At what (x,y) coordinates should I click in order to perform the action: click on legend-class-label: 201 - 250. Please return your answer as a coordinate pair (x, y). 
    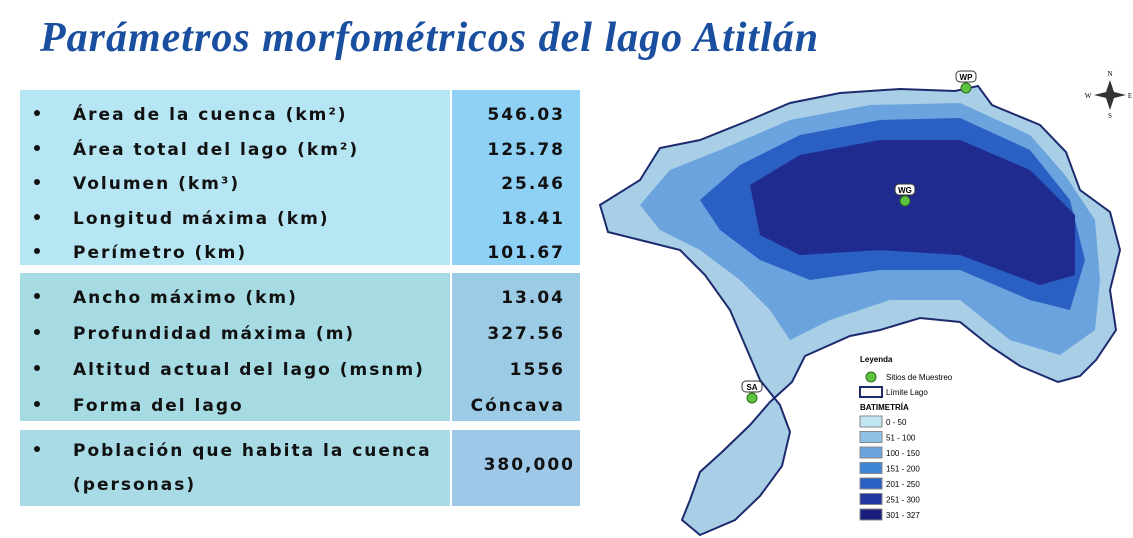
    Looking at the image, I should click on (903, 484).